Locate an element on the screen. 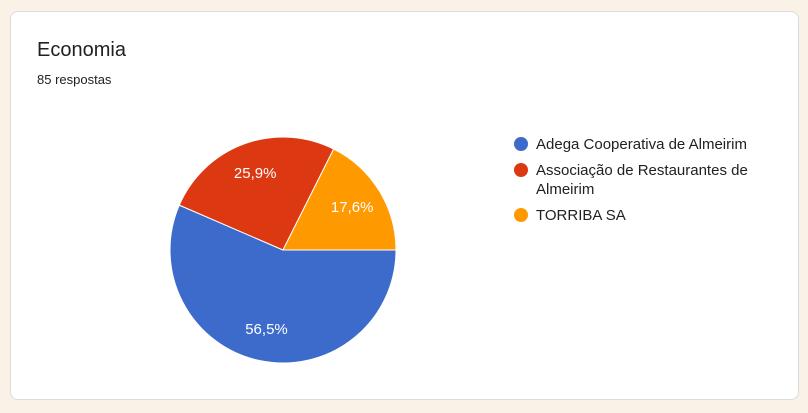  response-count: 85 respostas is located at coordinates (74, 79).